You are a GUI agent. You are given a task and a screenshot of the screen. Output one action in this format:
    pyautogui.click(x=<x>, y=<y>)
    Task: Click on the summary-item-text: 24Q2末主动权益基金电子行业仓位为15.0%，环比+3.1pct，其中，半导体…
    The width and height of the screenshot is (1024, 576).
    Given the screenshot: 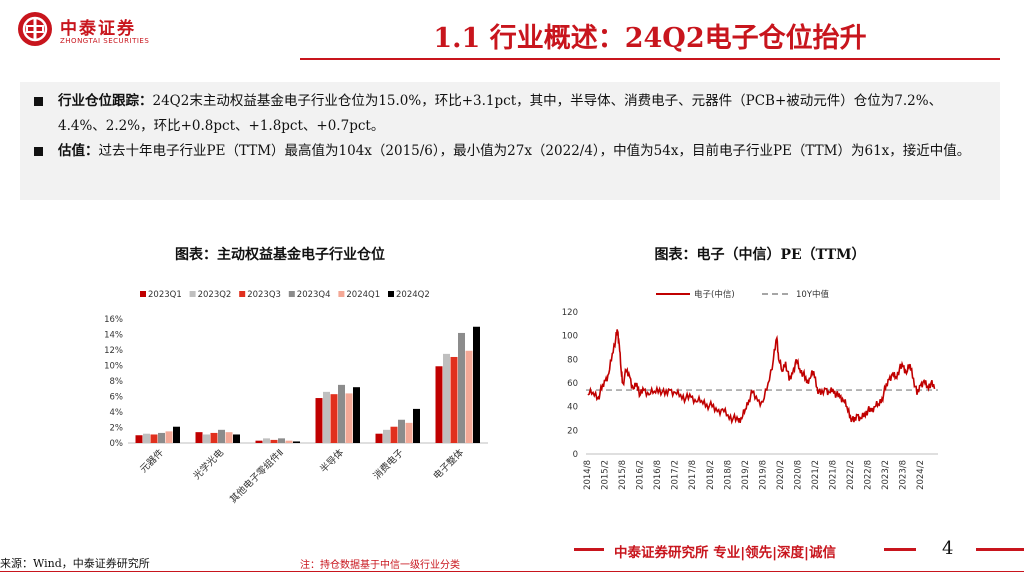 What is the action you would take?
    pyautogui.click(x=500, y=113)
    